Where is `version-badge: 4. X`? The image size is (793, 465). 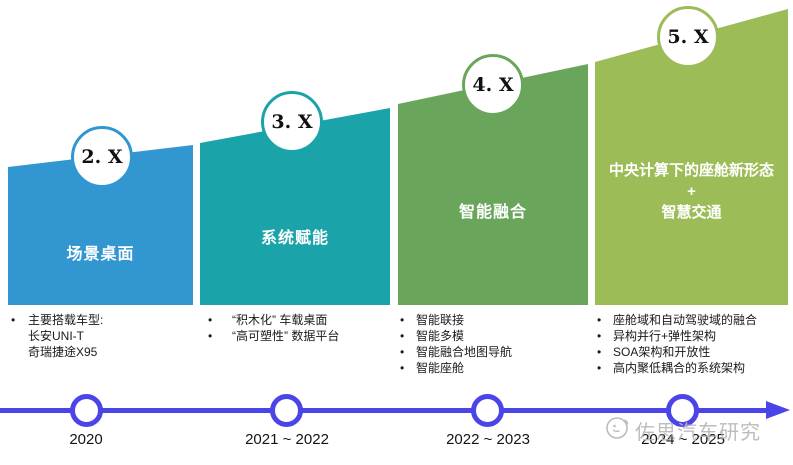 version-badge: 4. X is located at coordinates (493, 85).